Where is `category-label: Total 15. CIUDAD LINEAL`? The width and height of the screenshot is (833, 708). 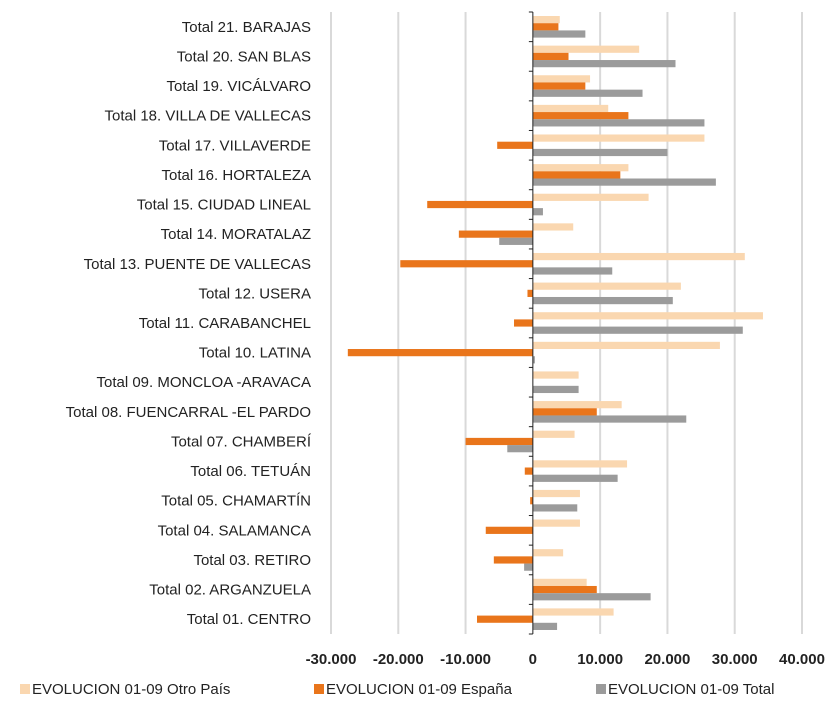
category-label: Total 15. CIUDAD LINEAL is located at coordinates (224, 205).